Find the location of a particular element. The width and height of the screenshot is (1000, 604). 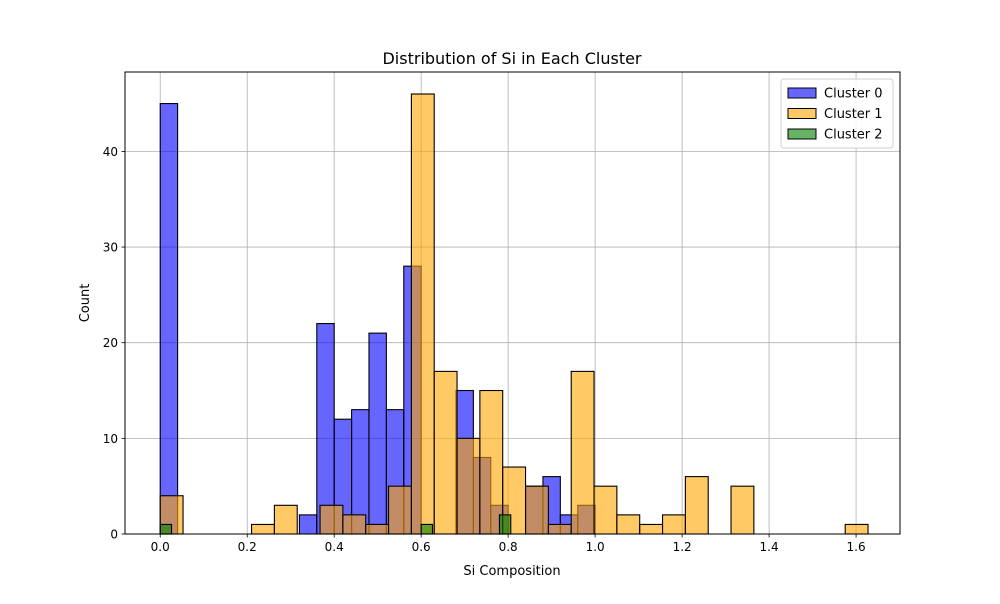

y-tick-label: 40 is located at coordinates (110, 152).